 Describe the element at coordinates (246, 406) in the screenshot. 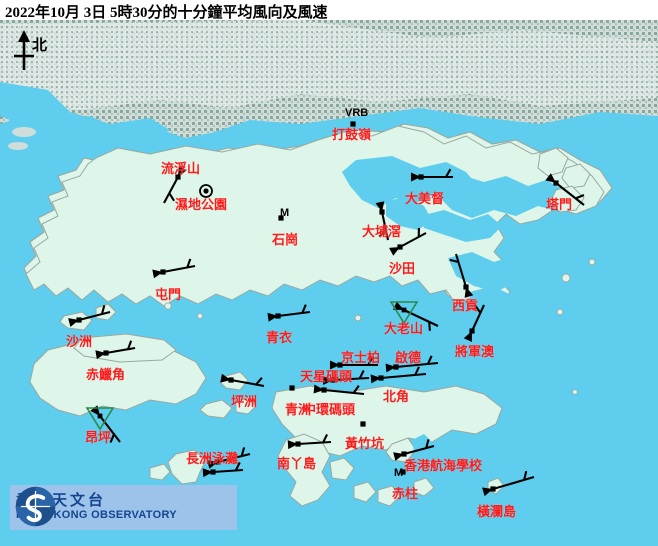

I see `islet-sunshine` at that location.